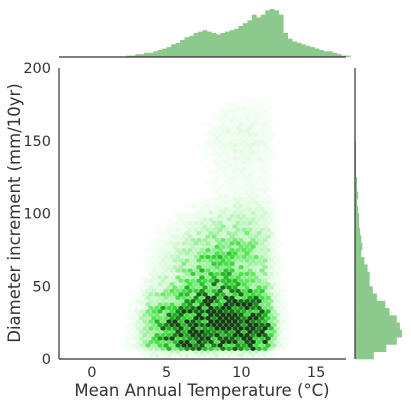 Image resolution: width=411 pixels, height=407 pixels. Describe the element at coordinates (316, 373) in the screenshot. I see `x-tick-label: 15` at that location.